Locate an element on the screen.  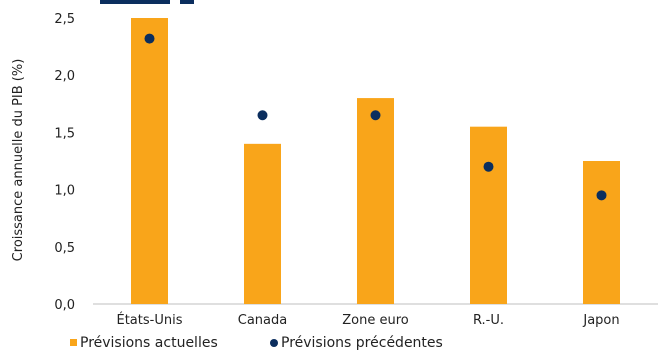
y-tick-label: 2,5 is located at coordinates (64, 19).